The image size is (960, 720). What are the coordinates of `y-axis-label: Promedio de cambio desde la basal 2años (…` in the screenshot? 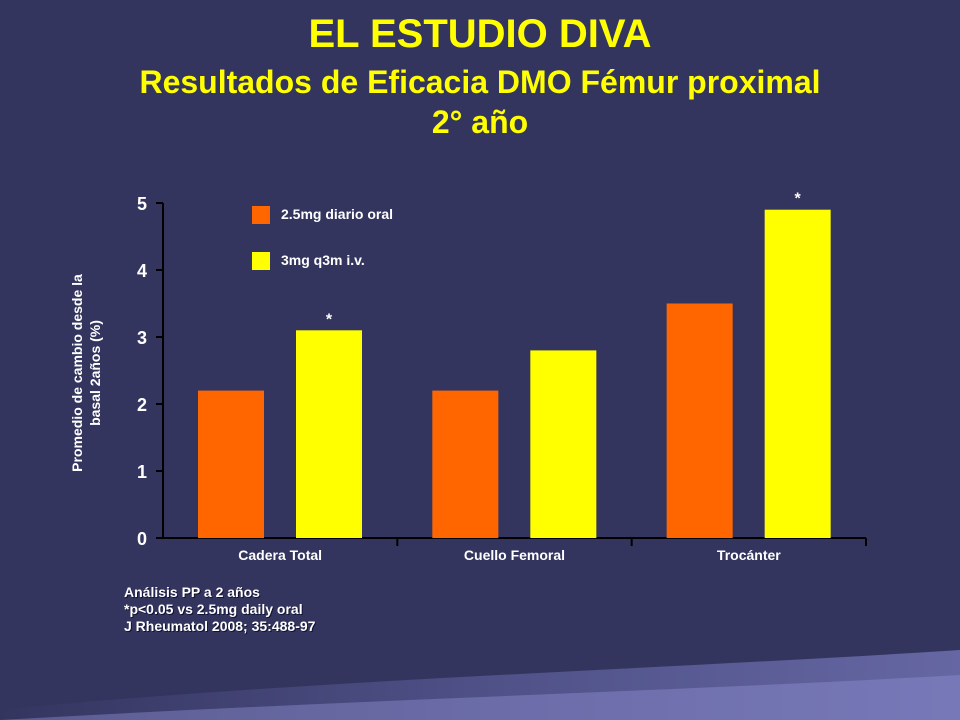 It's located at (86, 373).